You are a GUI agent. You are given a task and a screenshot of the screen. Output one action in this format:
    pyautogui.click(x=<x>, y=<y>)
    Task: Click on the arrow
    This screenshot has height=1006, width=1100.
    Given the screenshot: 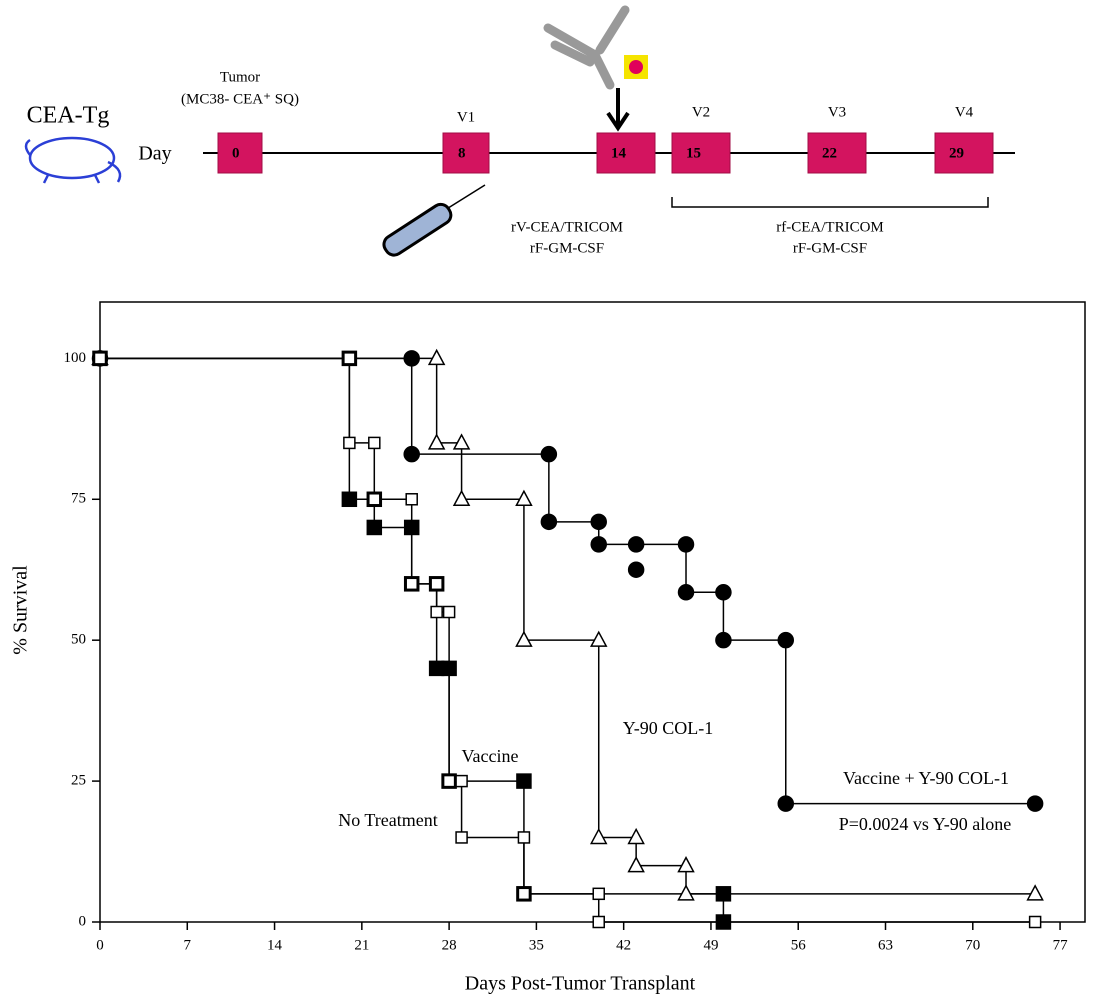 What is the action you would take?
    pyautogui.click(x=618, y=110)
    